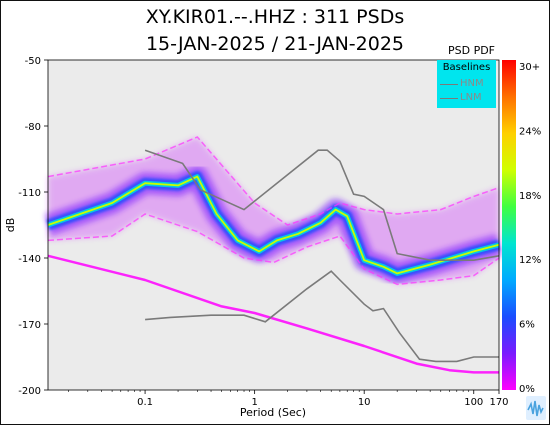 The image size is (550, 425). I want to click on y-axis-label: dB, so click(10, 225).